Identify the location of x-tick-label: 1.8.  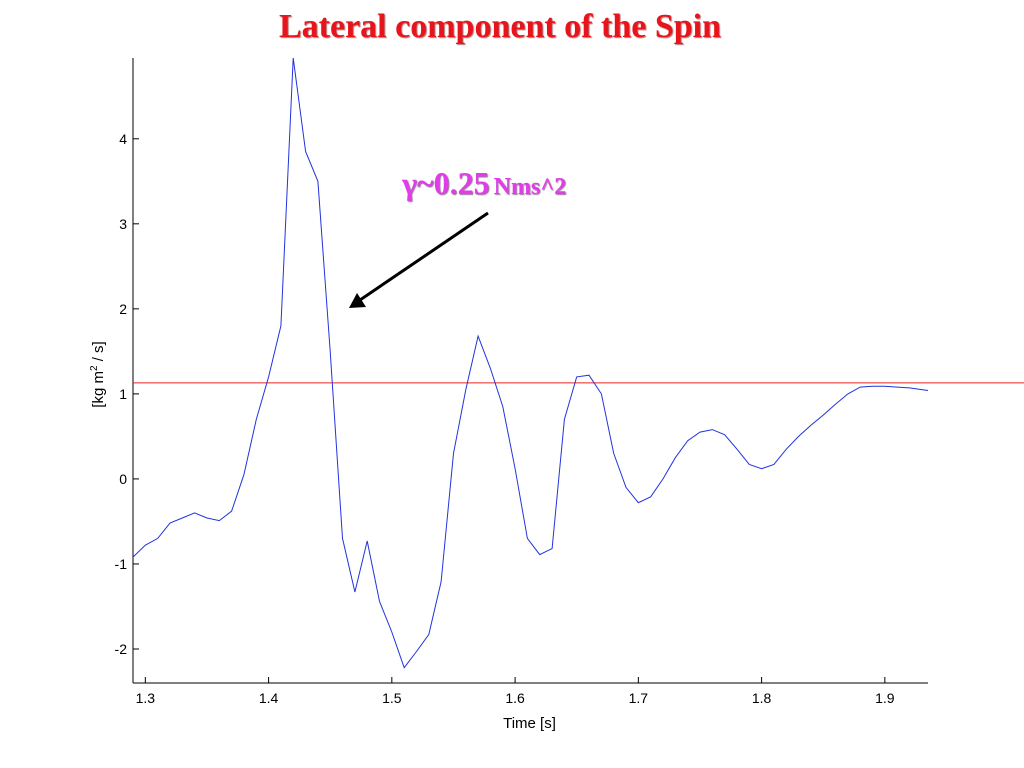
(762, 698).